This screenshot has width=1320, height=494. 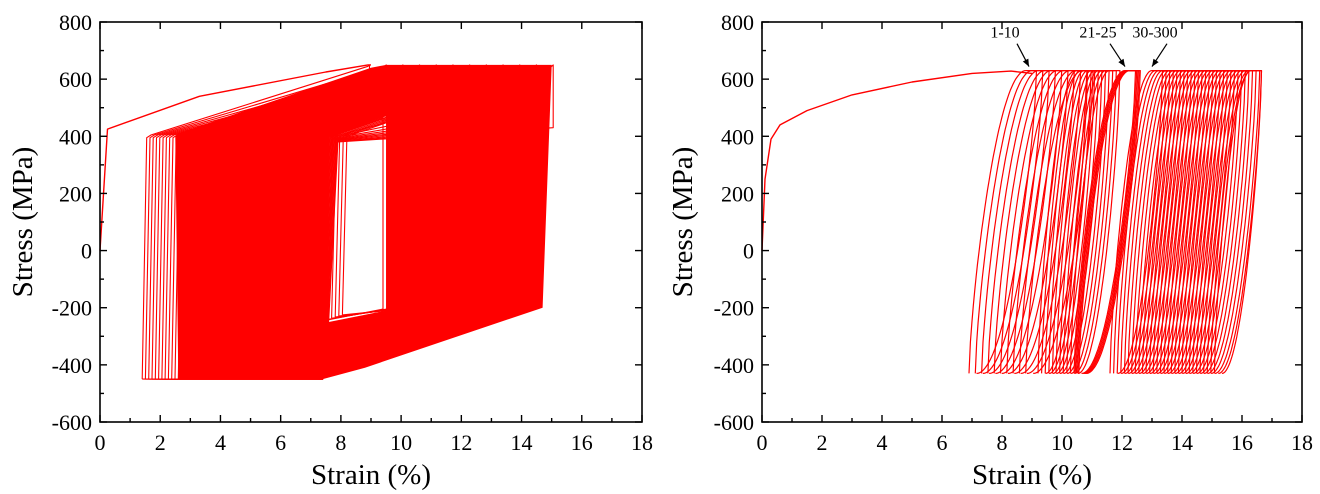 What do you see at coordinates (23, 222) in the screenshot?
I see `left-y-axis-title: Stress (MPa)` at bounding box center [23, 222].